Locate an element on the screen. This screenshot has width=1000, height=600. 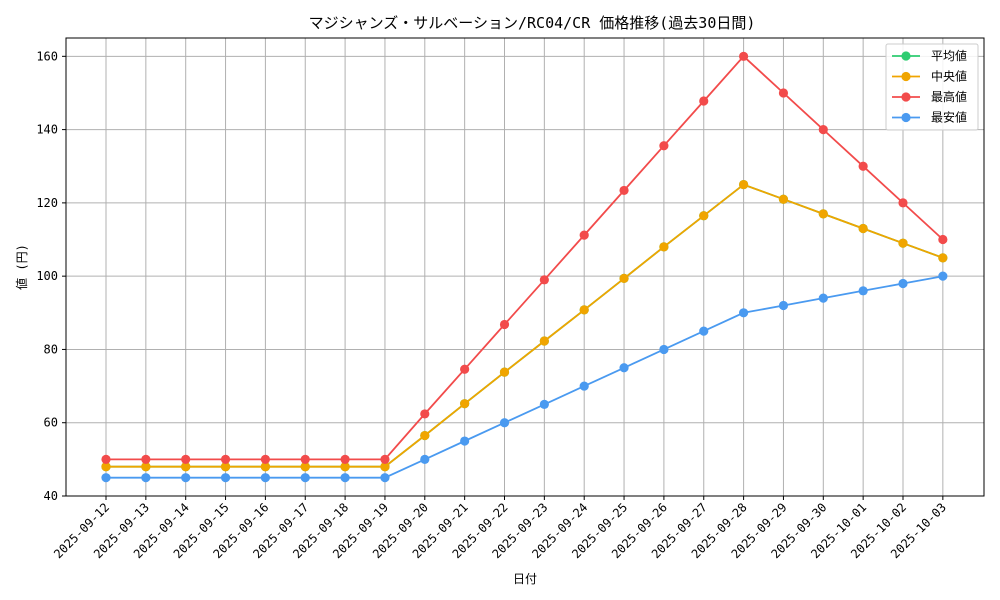
y-axis: 40 60 80 100 120 140 160 is located at coordinates (51, 276).